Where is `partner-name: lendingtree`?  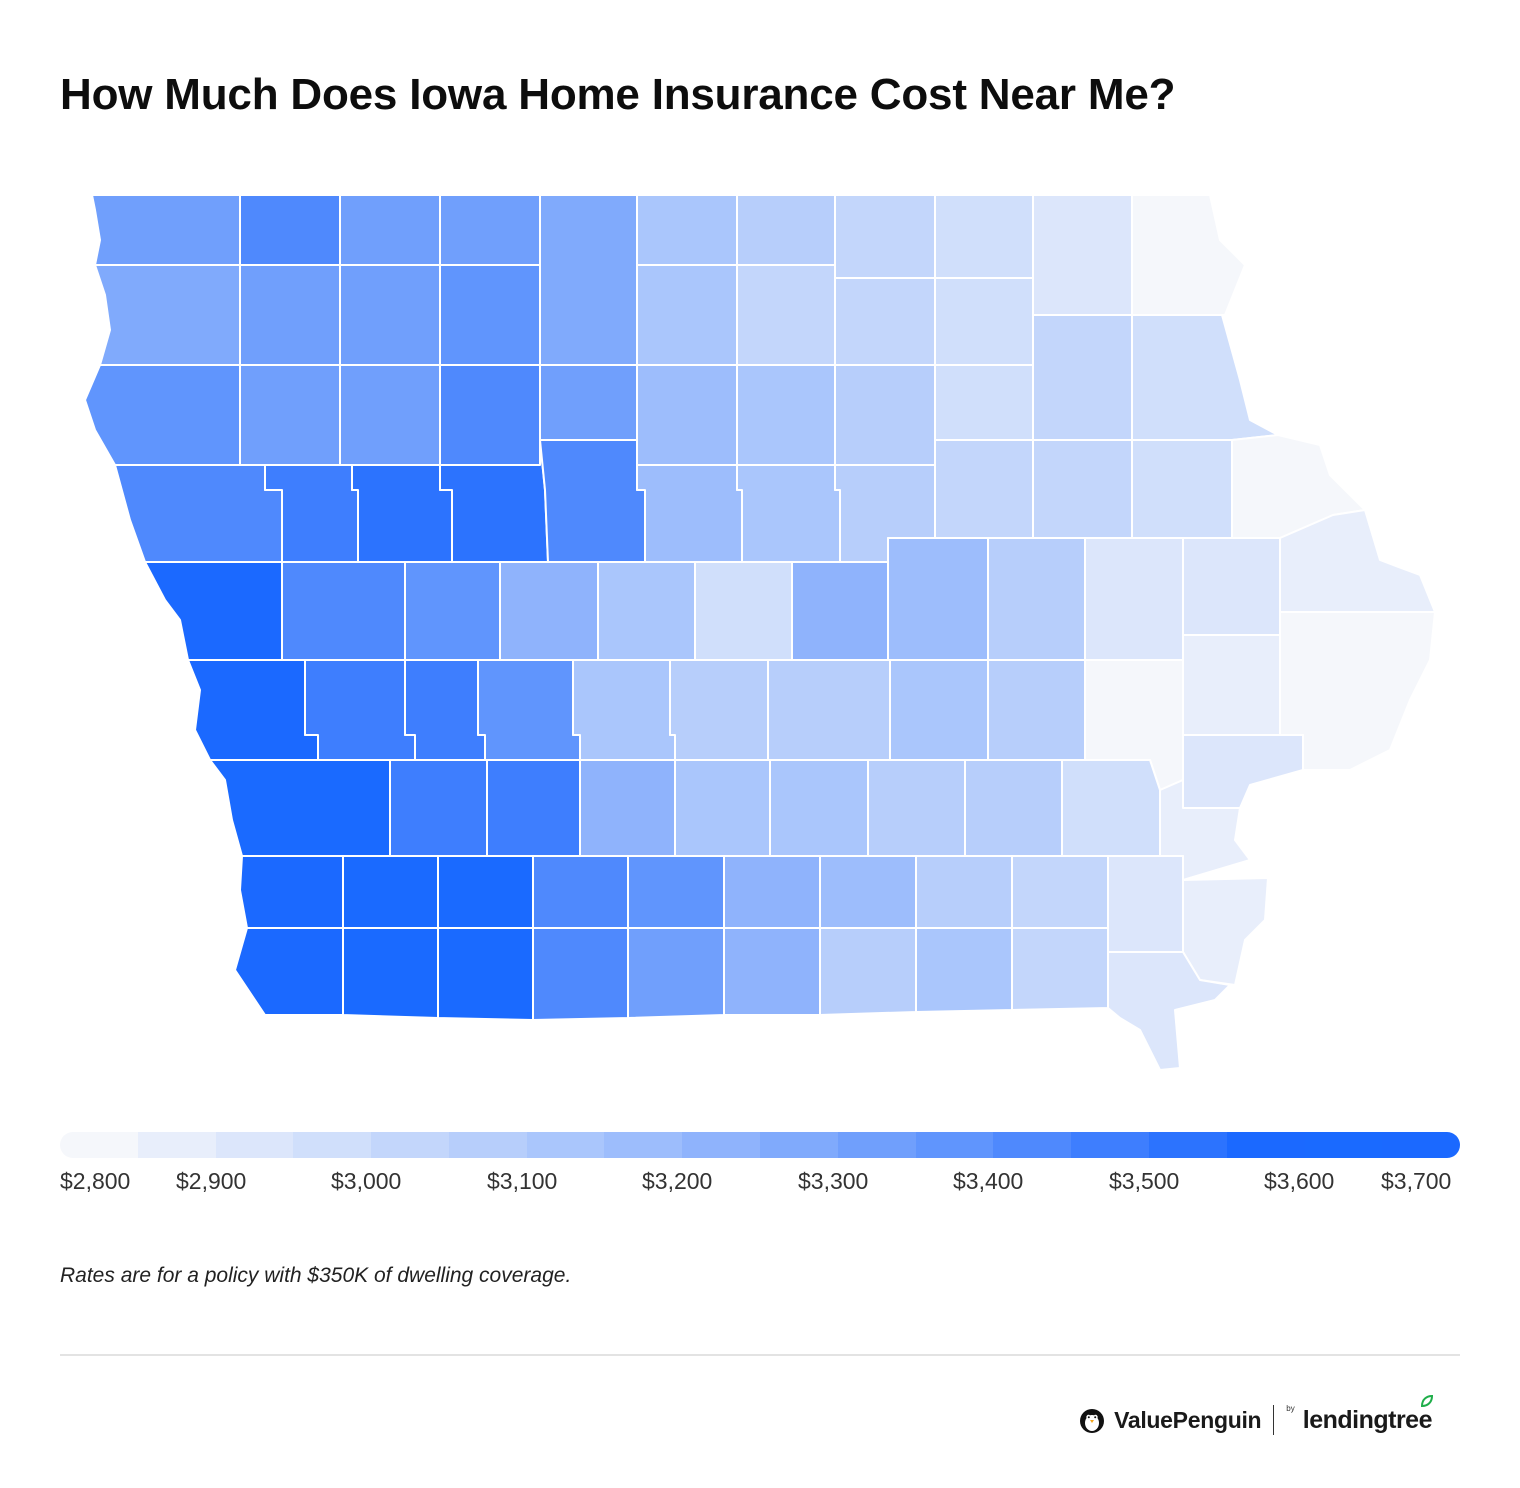
partner-name: lendingtree is located at coordinates (1368, 1414).